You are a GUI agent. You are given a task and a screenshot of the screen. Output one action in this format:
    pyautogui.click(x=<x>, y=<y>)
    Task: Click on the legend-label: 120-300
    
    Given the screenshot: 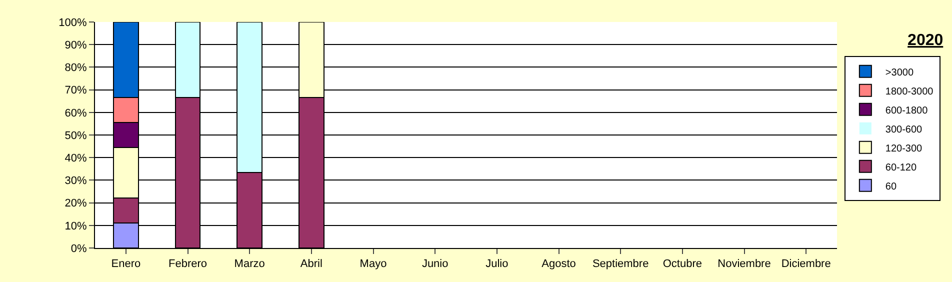 What is the action you would take?
    pyautogui.click(x=904, y=148)
    